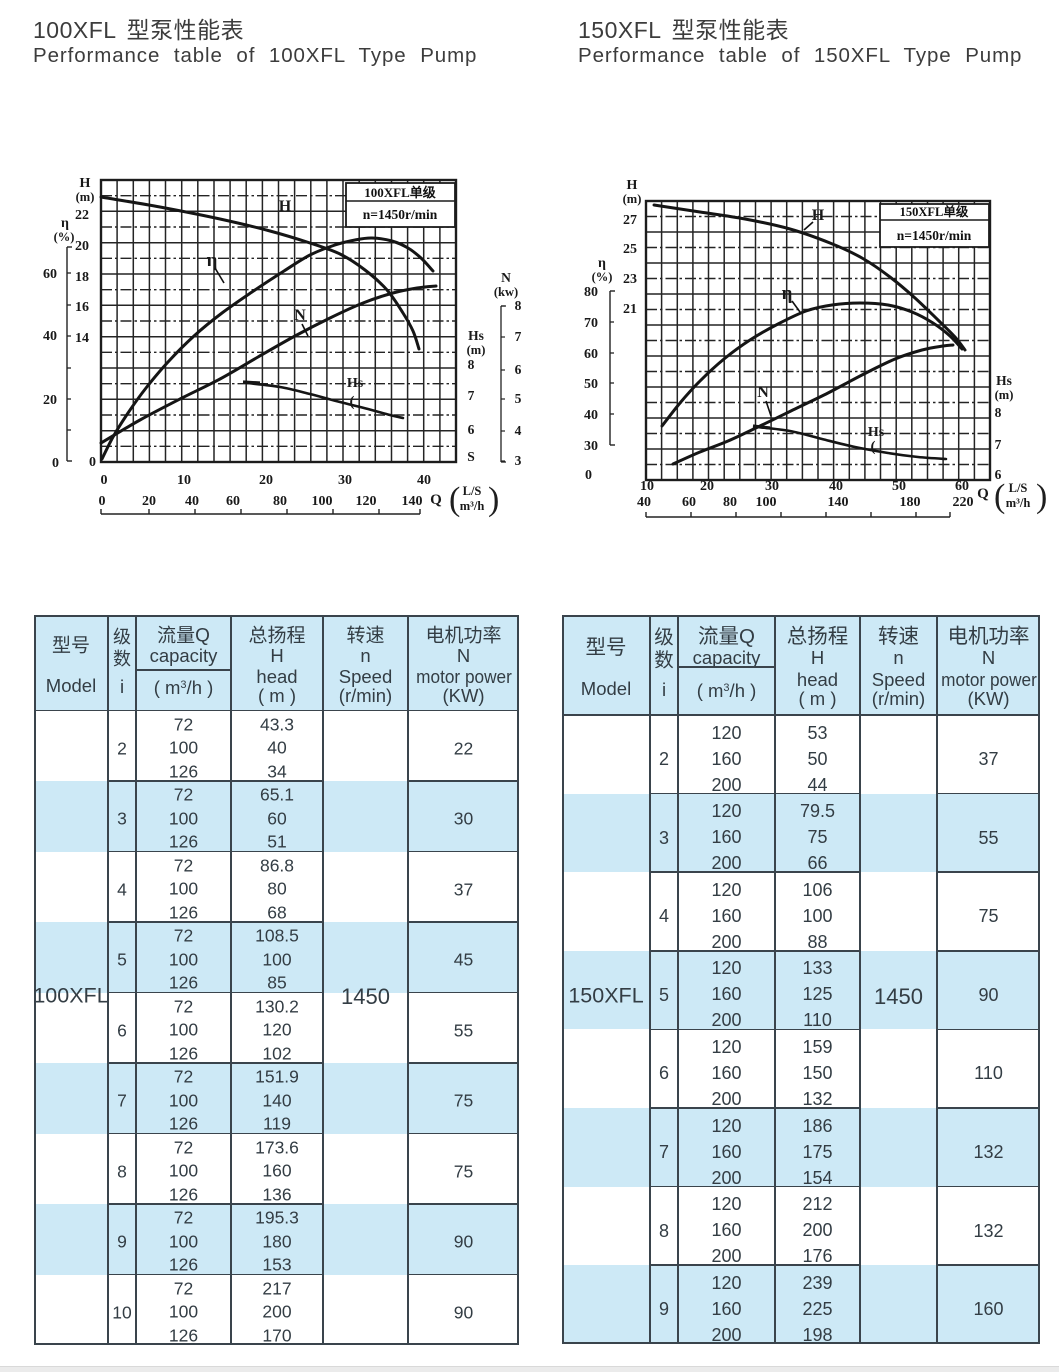 The height and width of the screenshot is (1372, 1059). I want to click on svg-text: S, so click(471, 456).